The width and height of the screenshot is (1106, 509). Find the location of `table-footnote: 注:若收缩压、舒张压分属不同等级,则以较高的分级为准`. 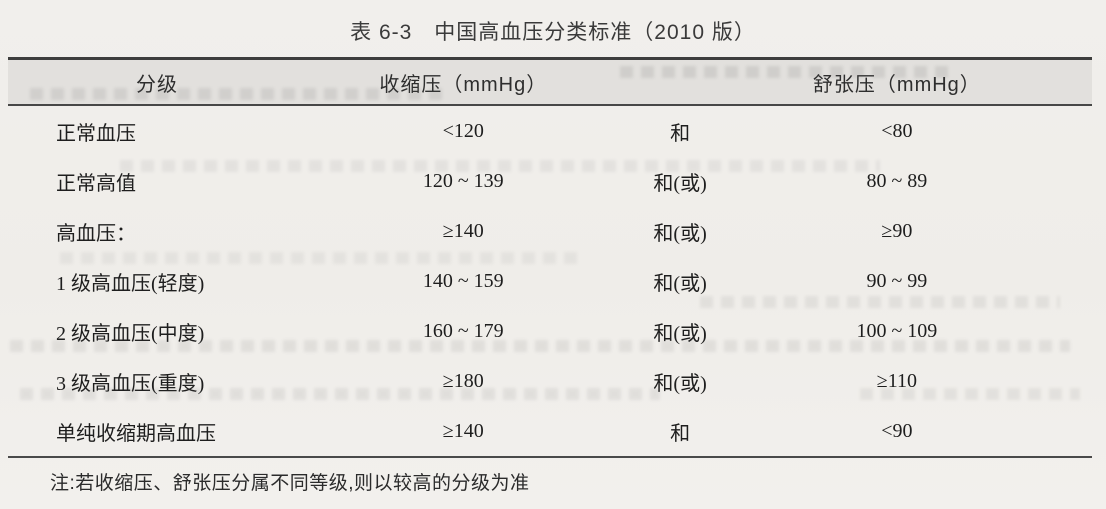

table-footnote: 注:若收缩压、舒张压分属不同等级,则以较高的分级为准 is located at coordinates (290, 483).